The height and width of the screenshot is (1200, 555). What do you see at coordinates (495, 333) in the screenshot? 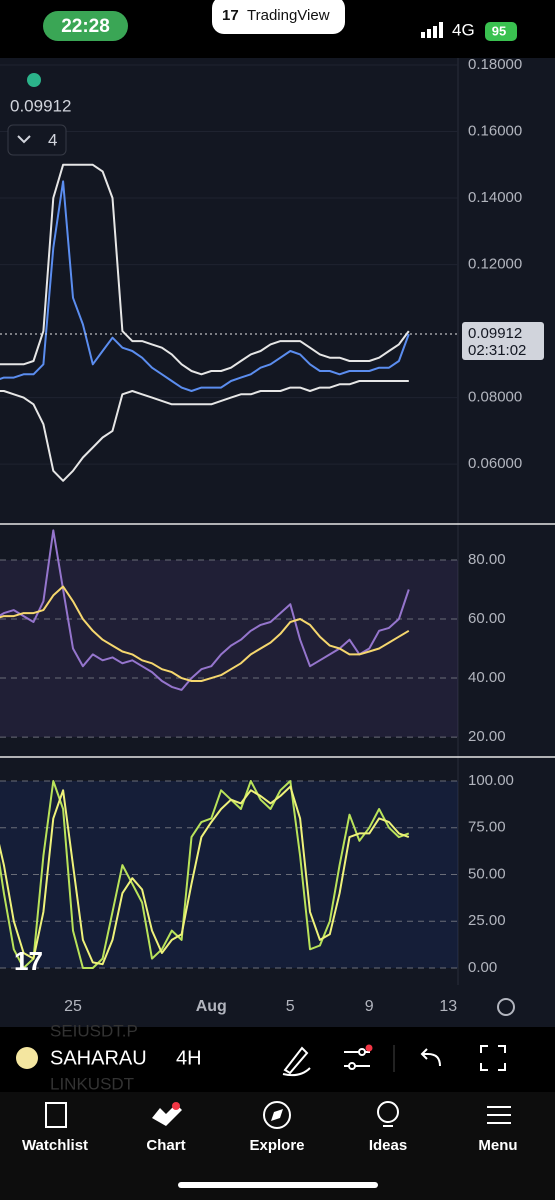
I see `price-tag-label: 0.09912` at bounding box center [495, 333].